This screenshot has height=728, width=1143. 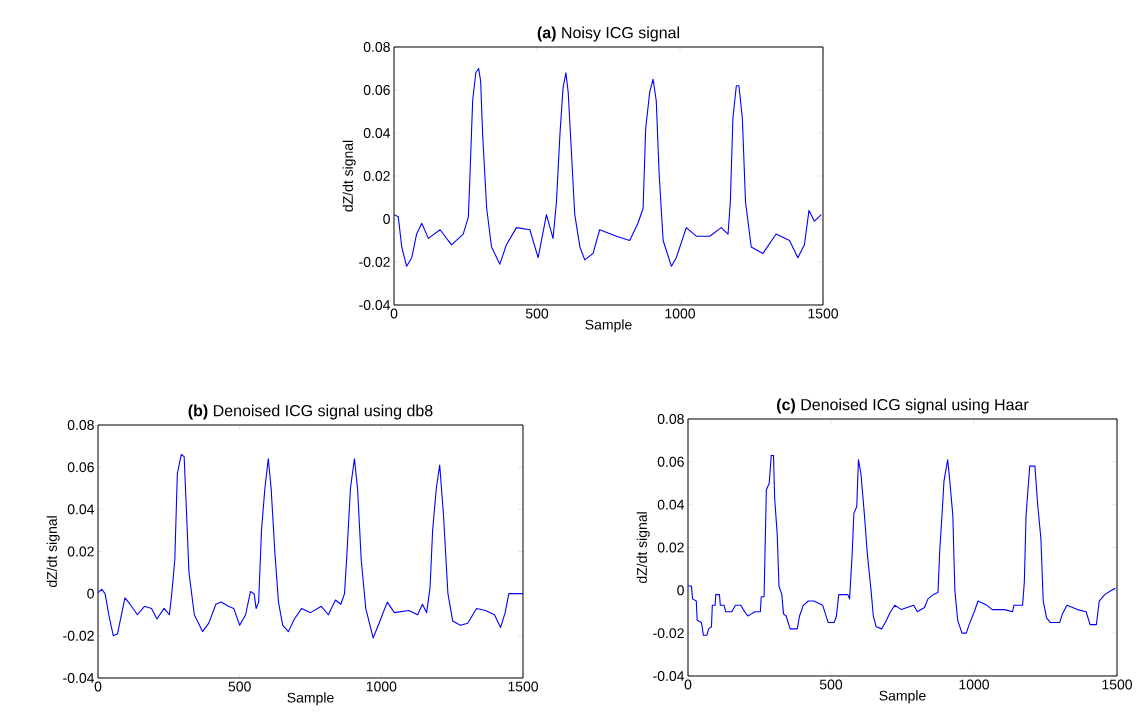 What do you see at coordinates (608, 34) in the screenshot?
I see `chart-title: (a) Noisy ICG signal` at bounding box center [608, 34].